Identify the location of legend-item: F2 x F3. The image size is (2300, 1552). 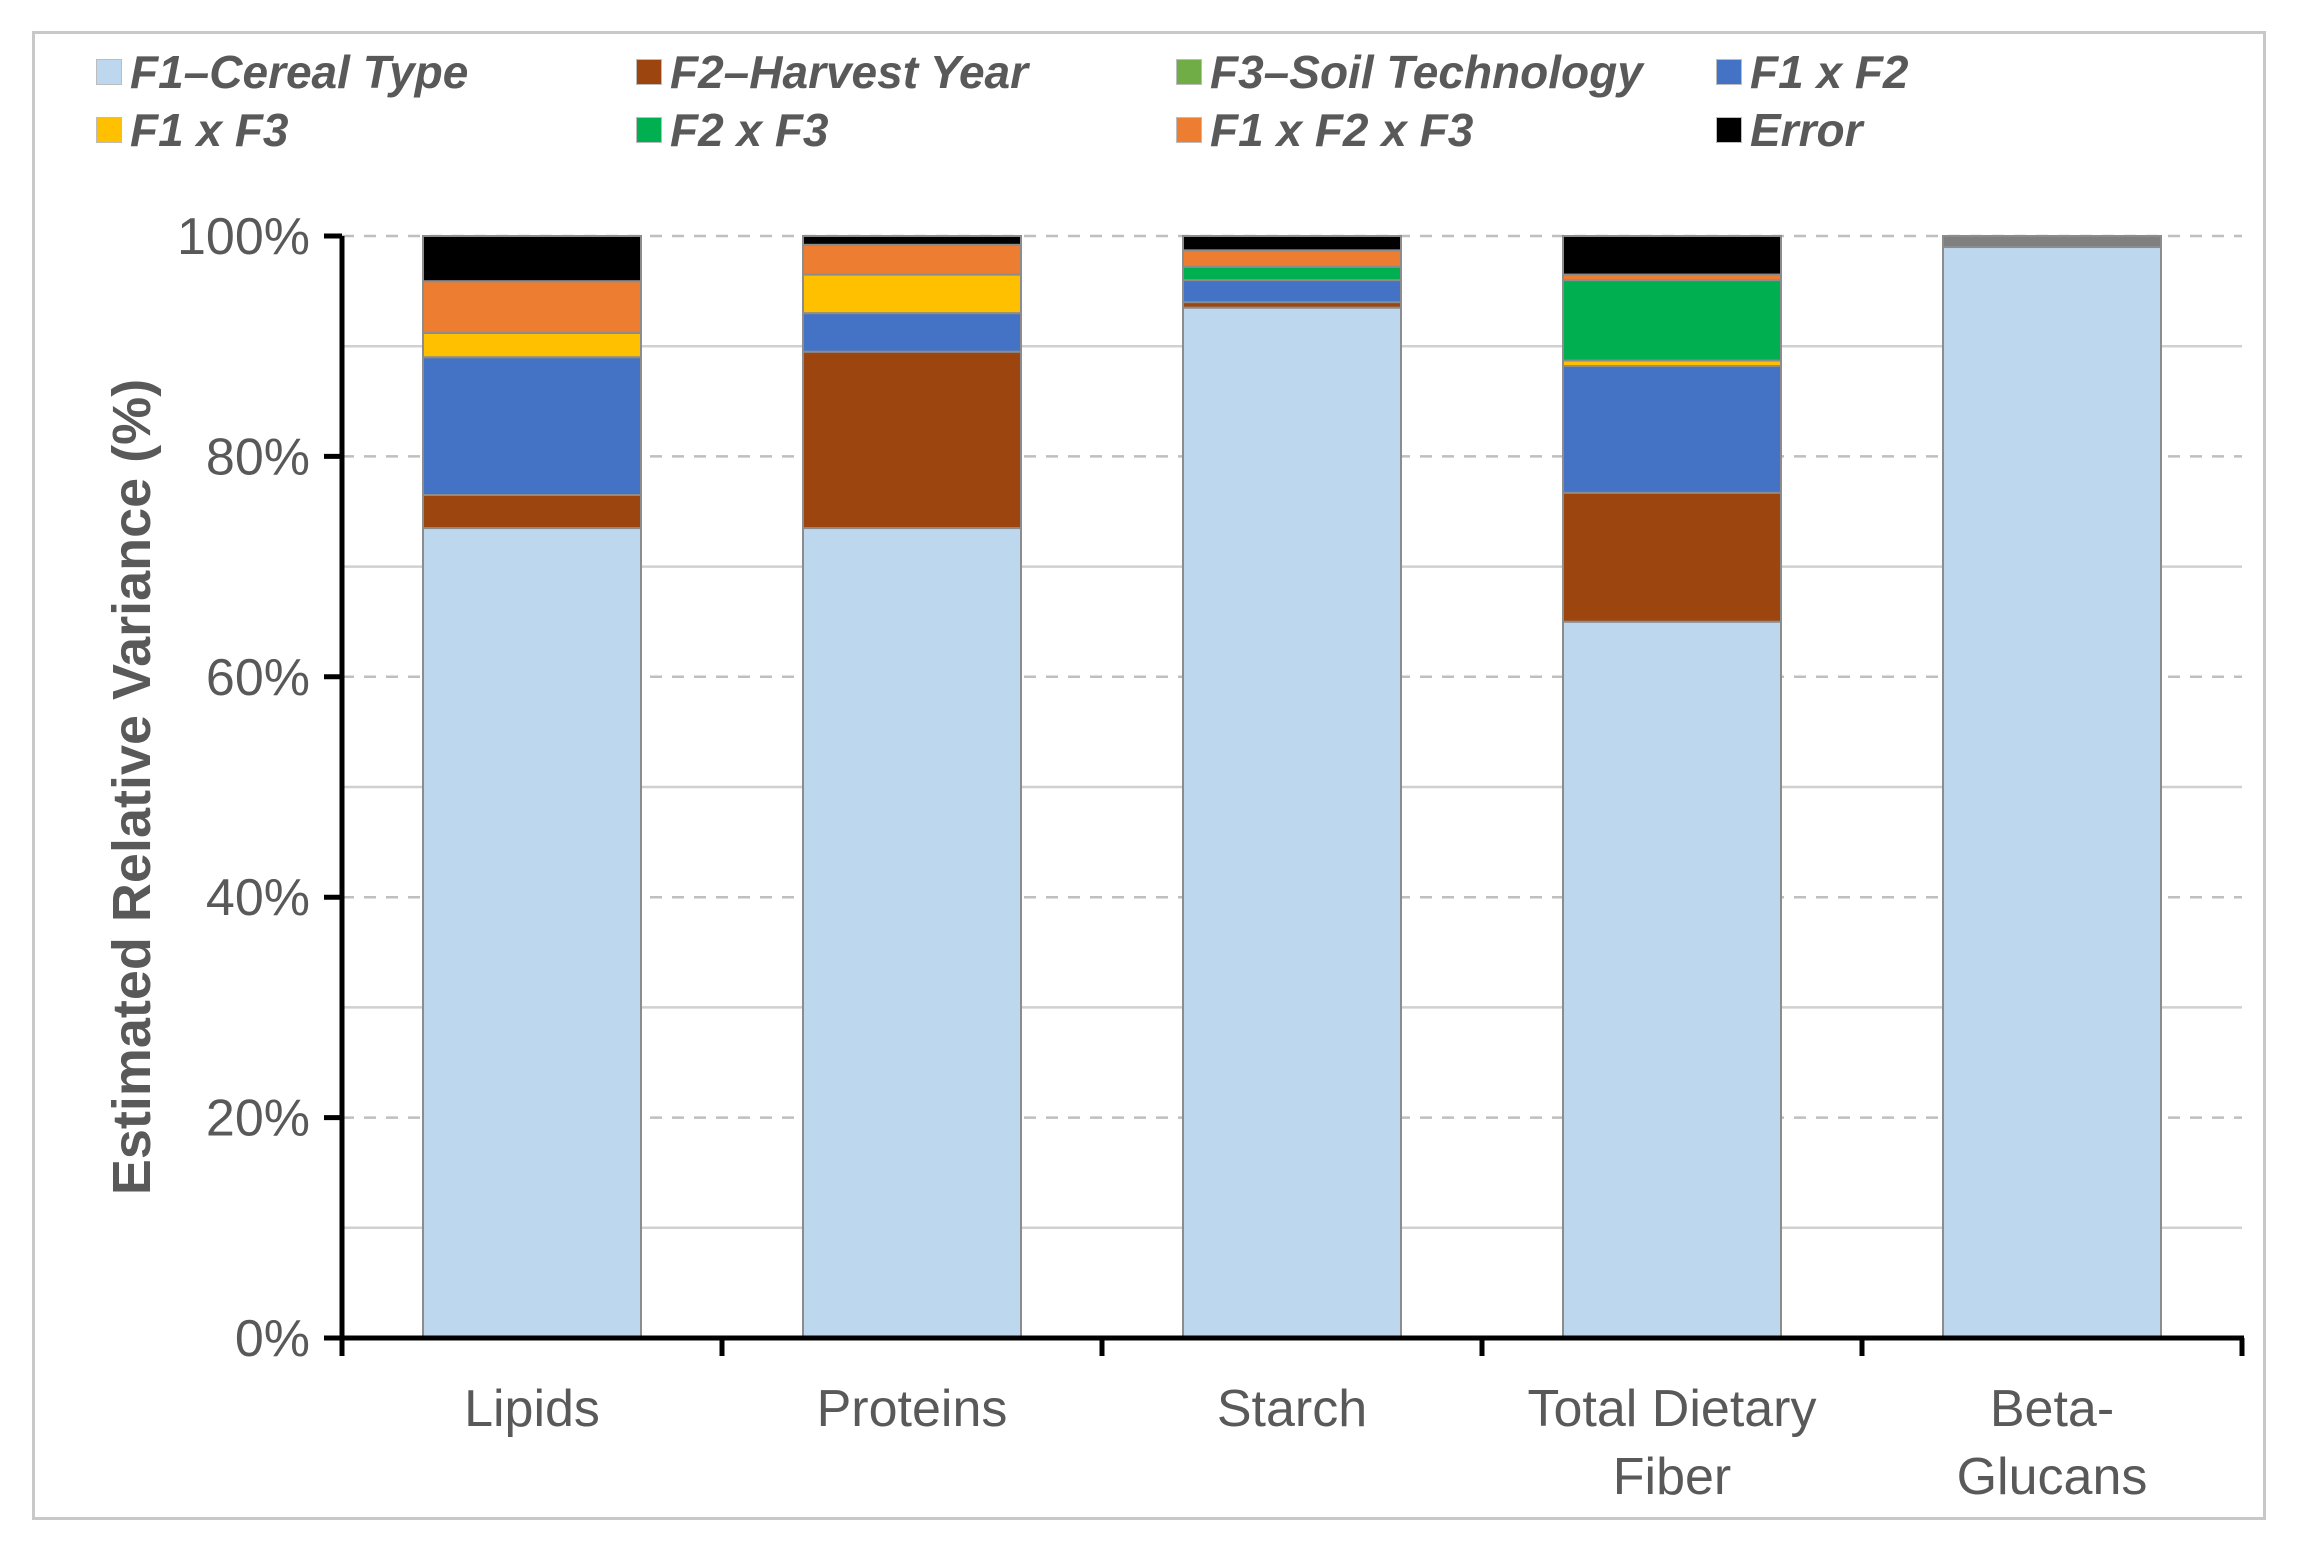
(732, 130).